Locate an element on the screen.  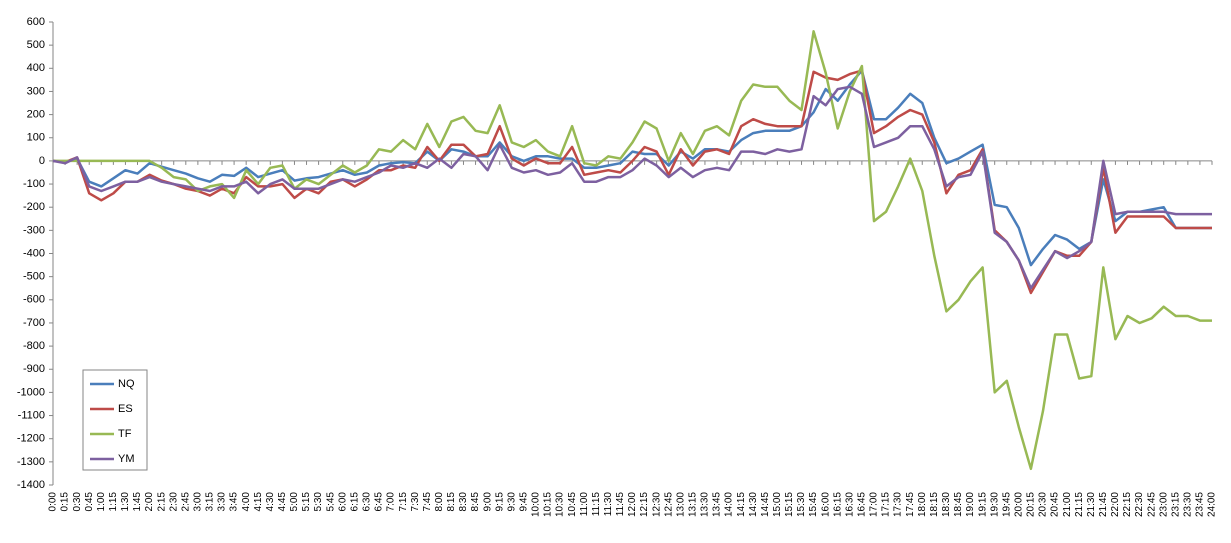
x-tick-label: 19:00 is located at coordinates (970, 504).